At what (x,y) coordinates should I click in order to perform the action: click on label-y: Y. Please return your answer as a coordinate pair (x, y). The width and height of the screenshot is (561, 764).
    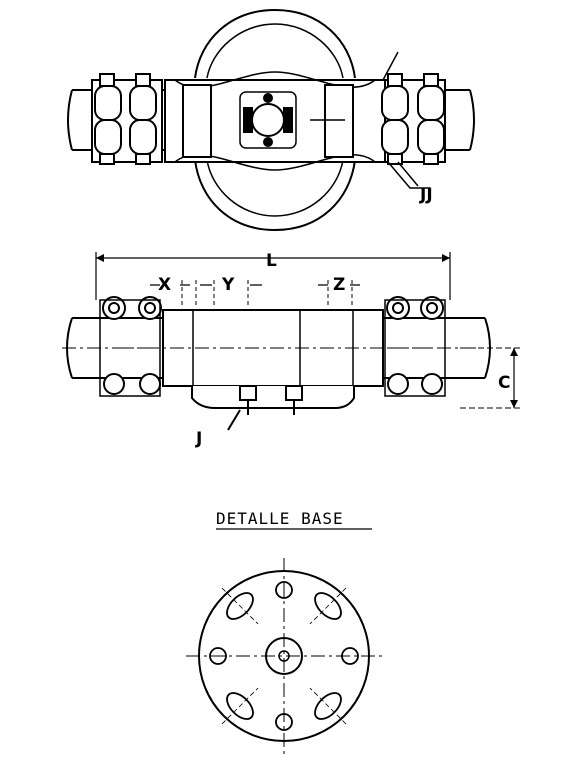
    Looking at the image, I should click on (228, 285).